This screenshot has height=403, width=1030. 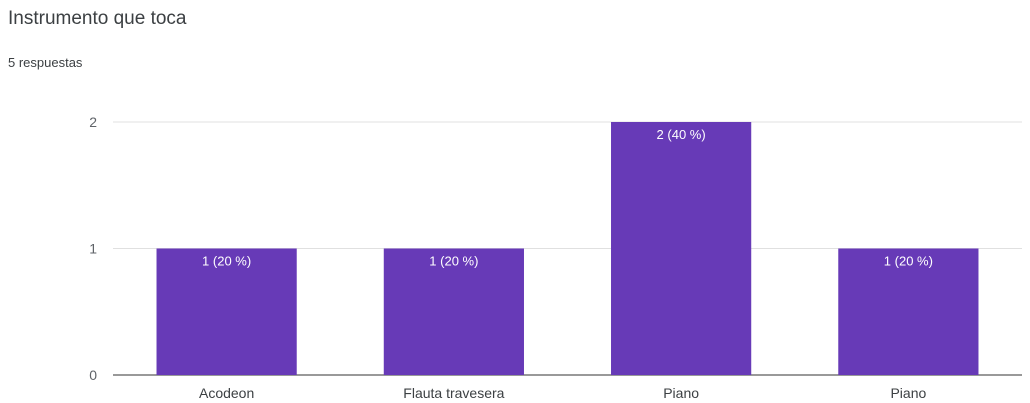 I want to click on x-tick-label: Flauta travesera, so click(x=453, y=393).